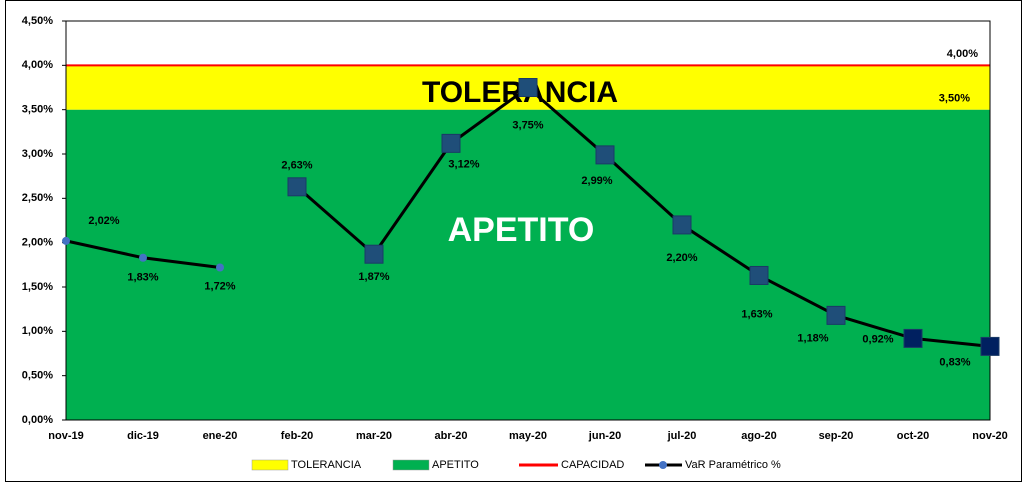 The image size is (1023, 482). I want to click on data-label: 2,63%, so click(296, 166).